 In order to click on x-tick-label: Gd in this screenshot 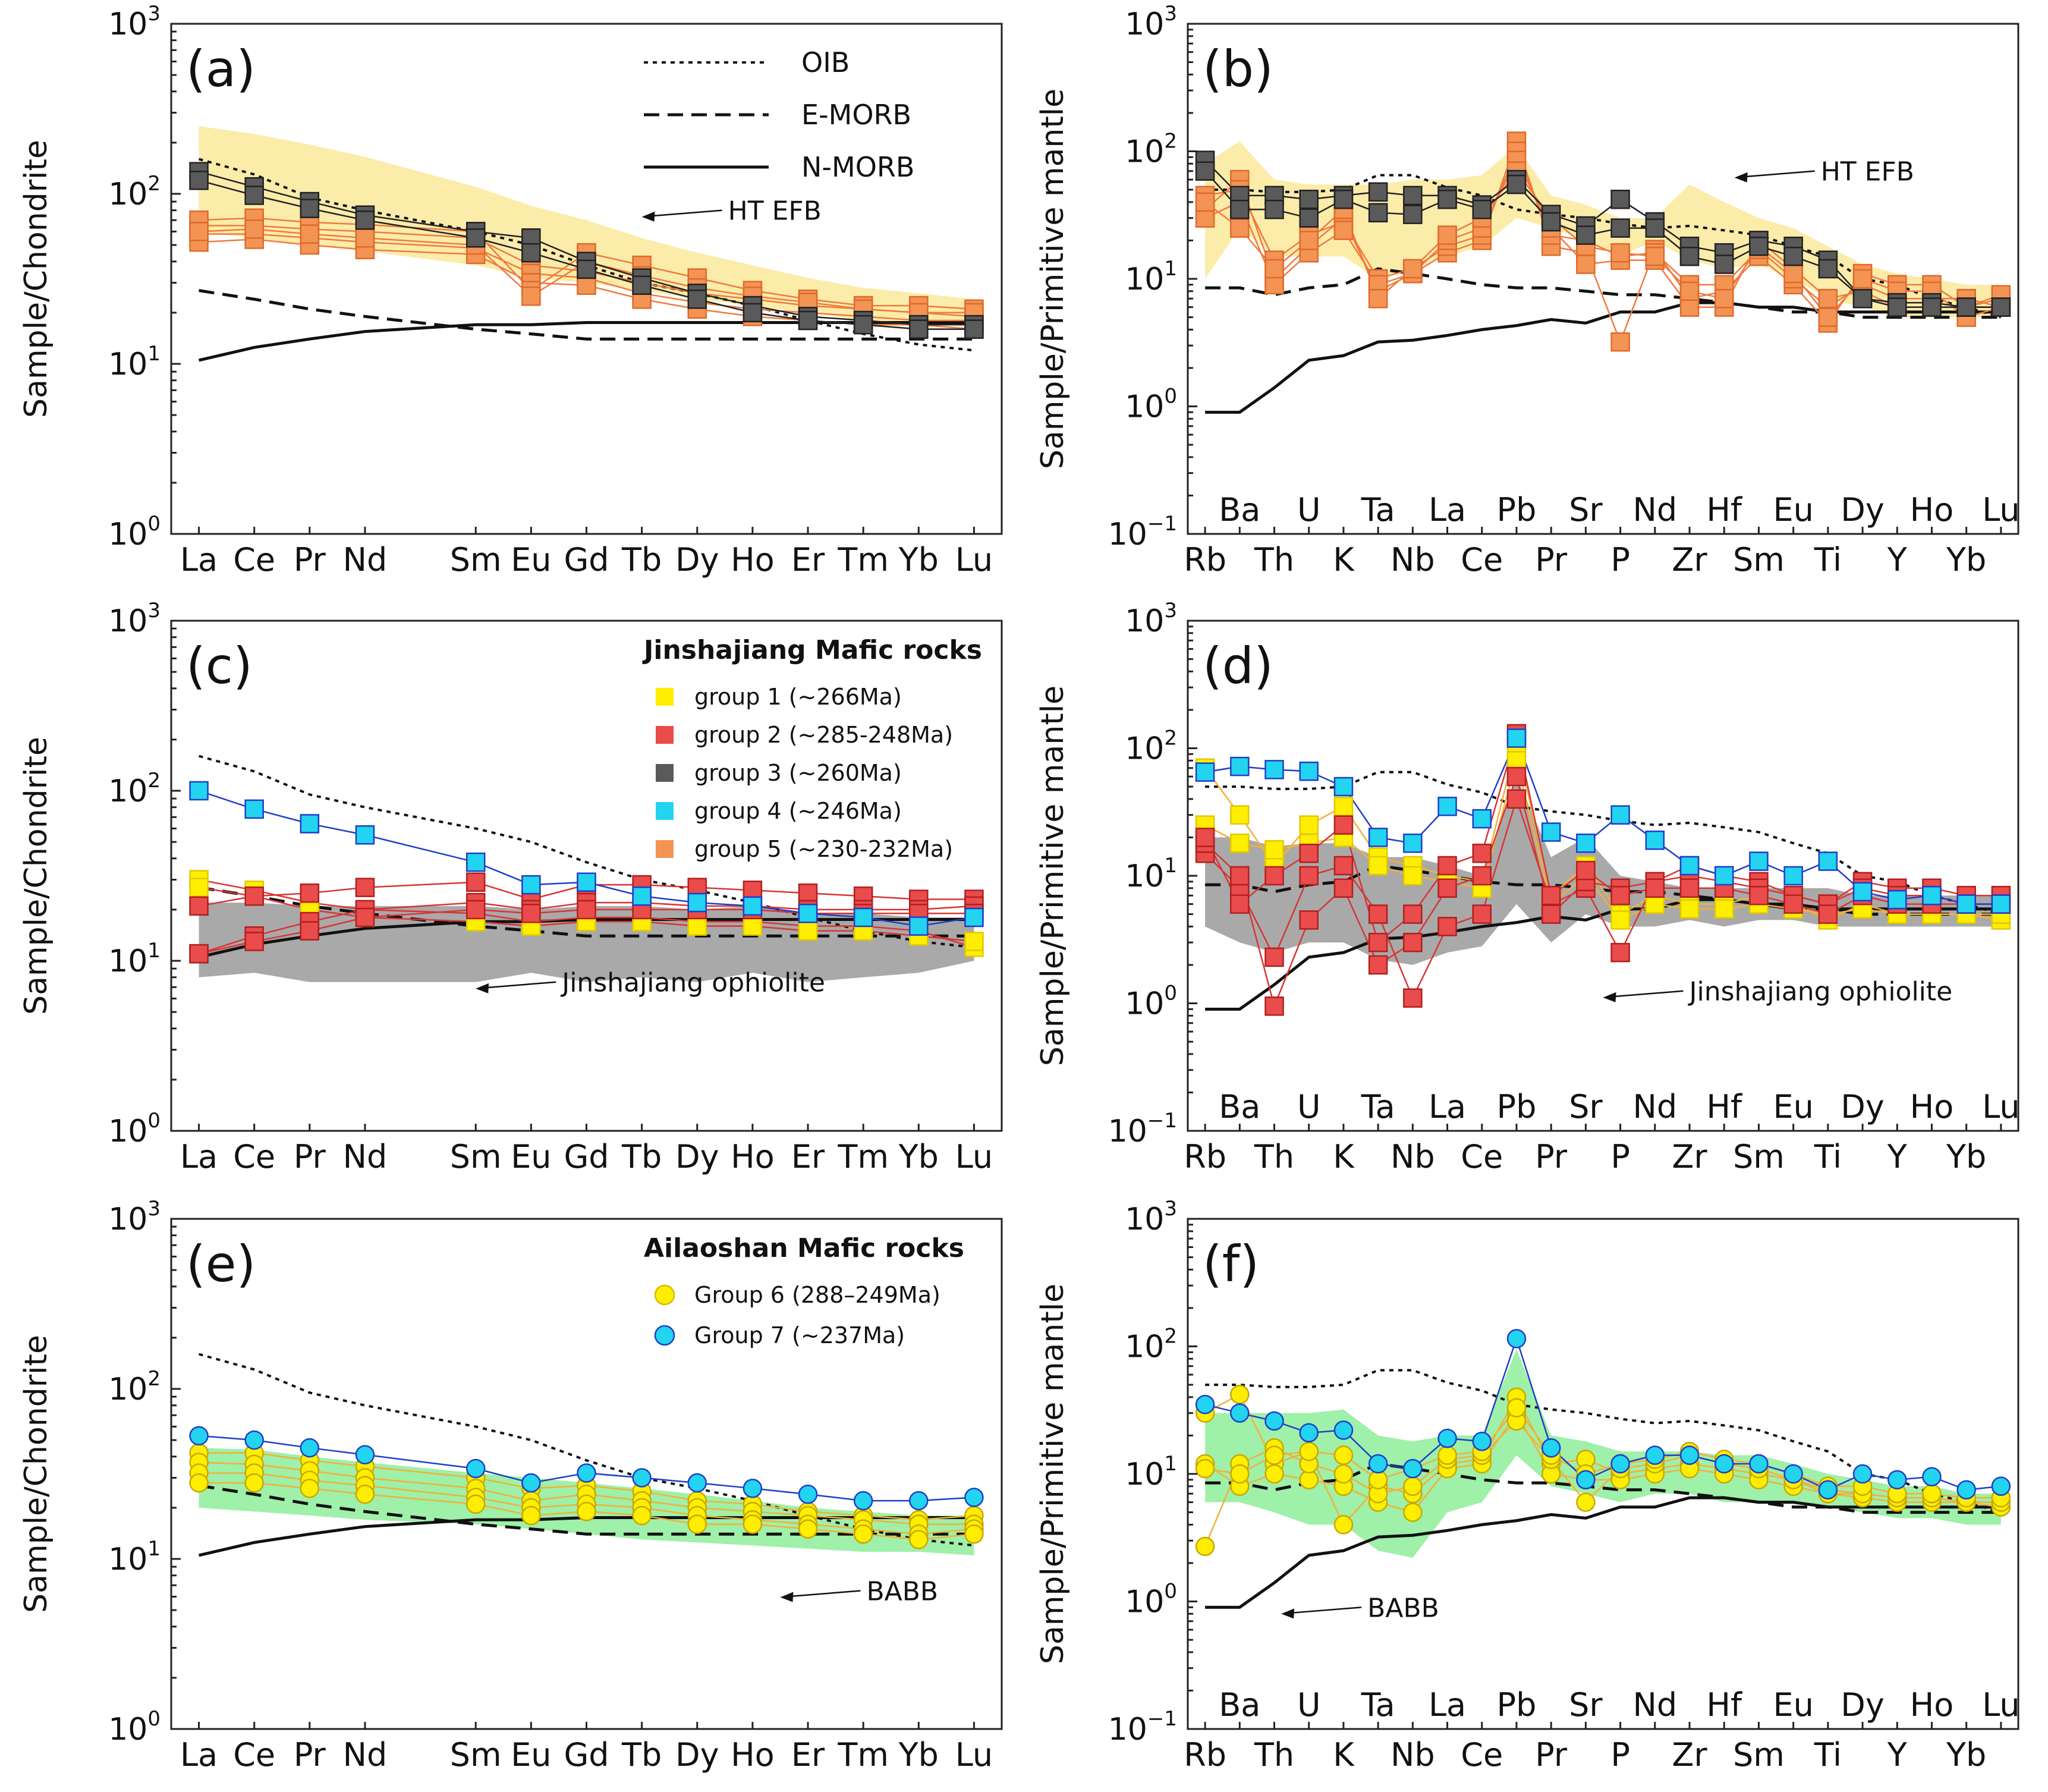, I will do `click(586, 1156)`.